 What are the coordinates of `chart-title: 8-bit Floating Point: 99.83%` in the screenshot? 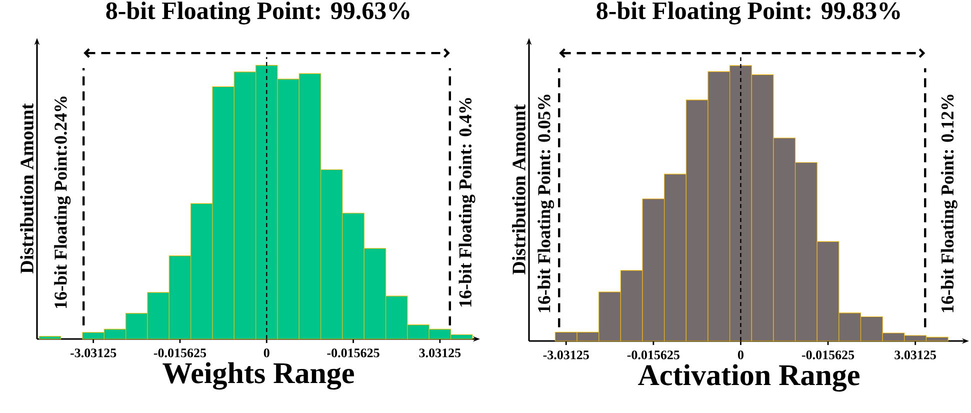 It's located at (748, 13).